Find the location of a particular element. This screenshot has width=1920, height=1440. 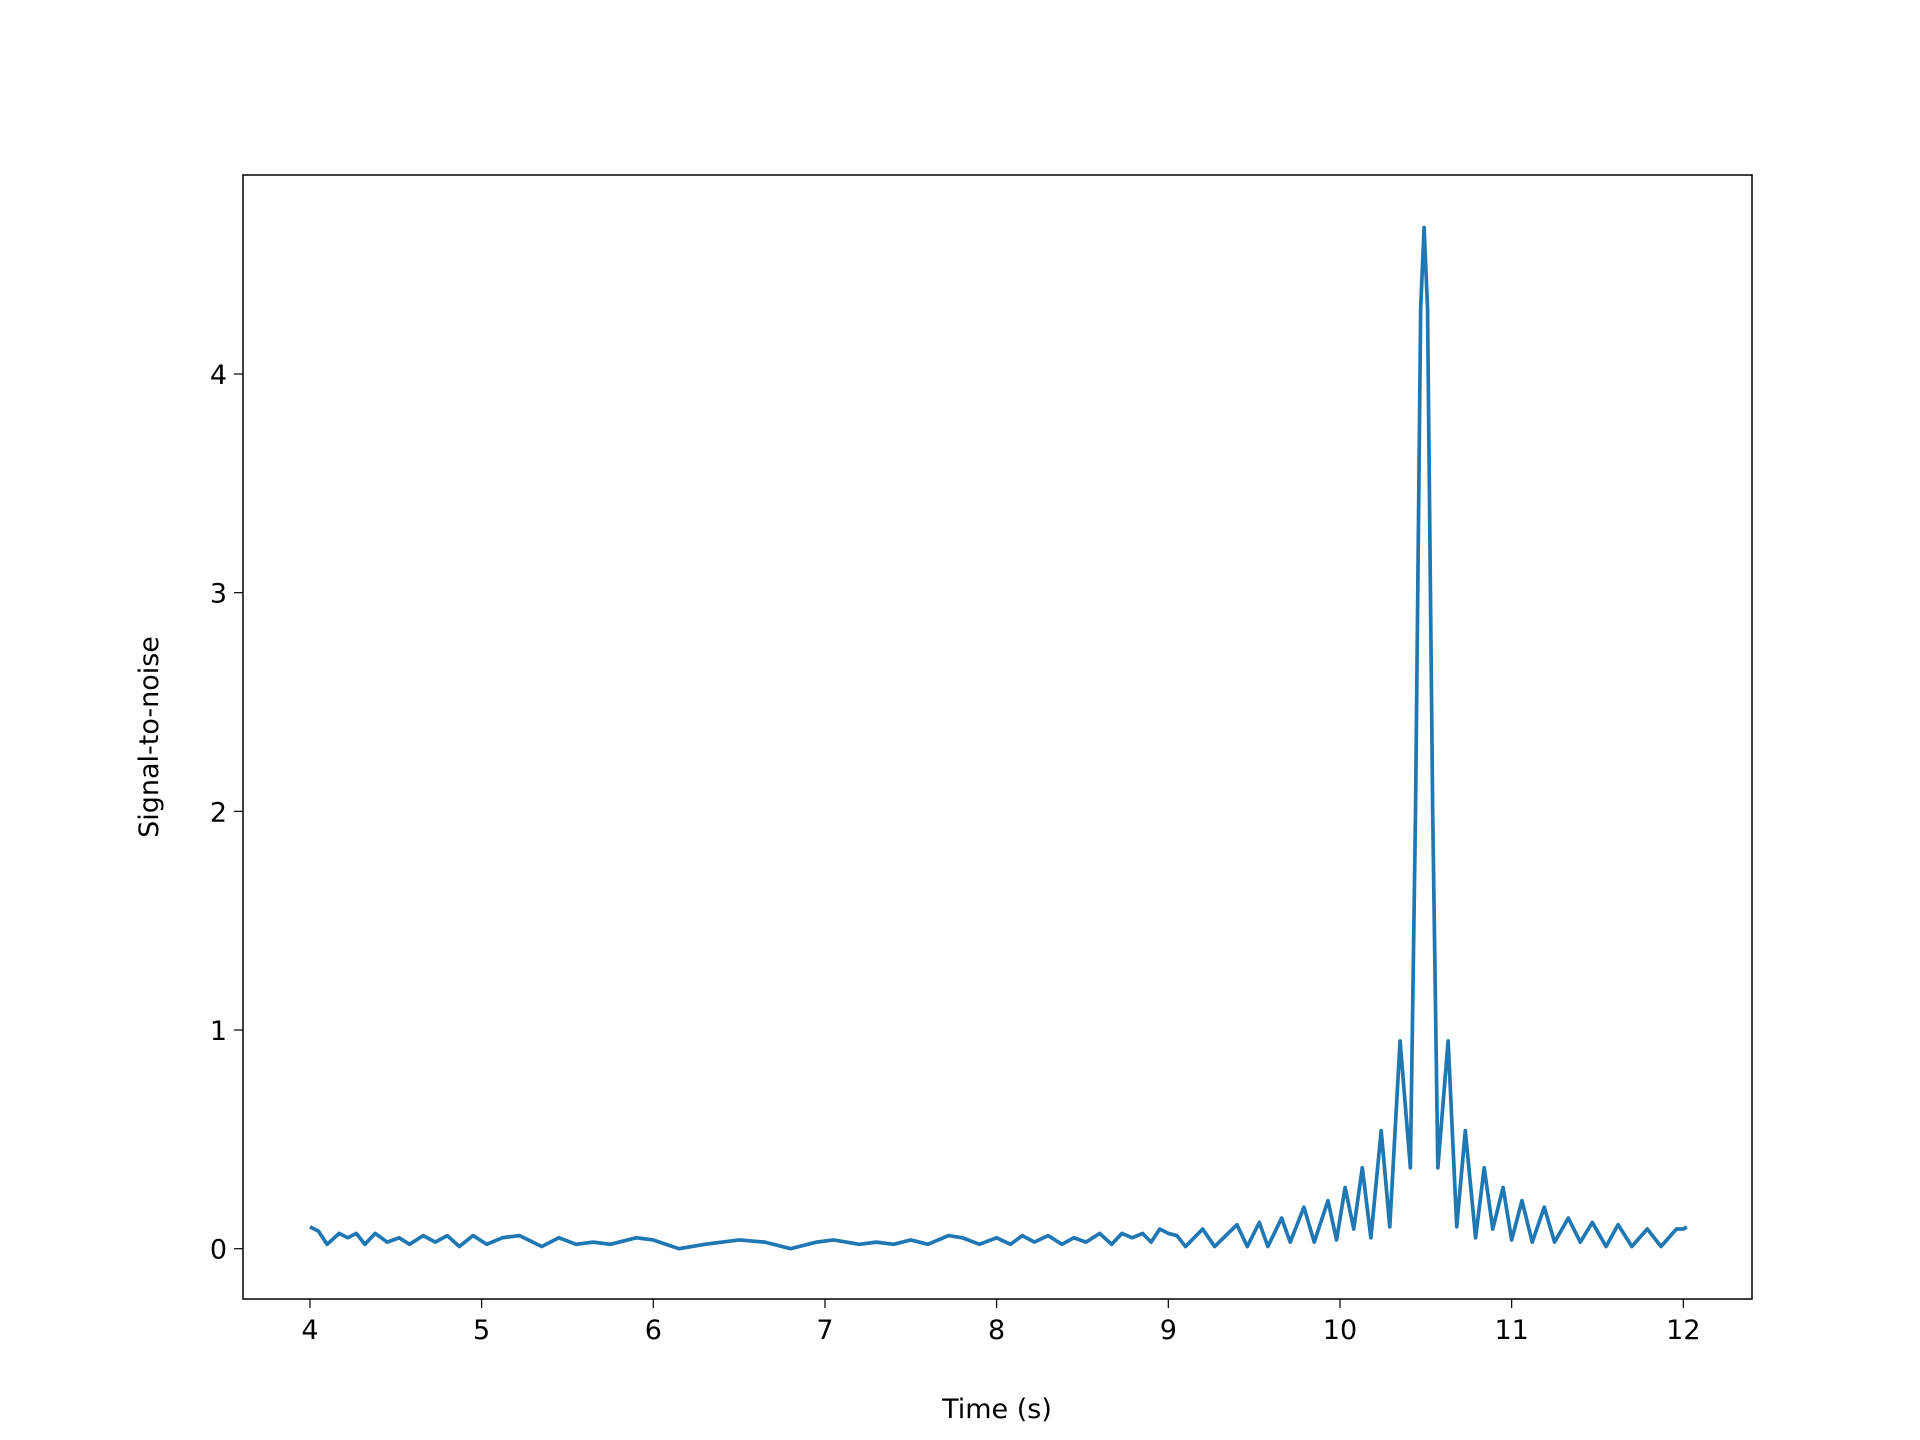

y-tick-label: 0 is located at coordinates (218, 1250).